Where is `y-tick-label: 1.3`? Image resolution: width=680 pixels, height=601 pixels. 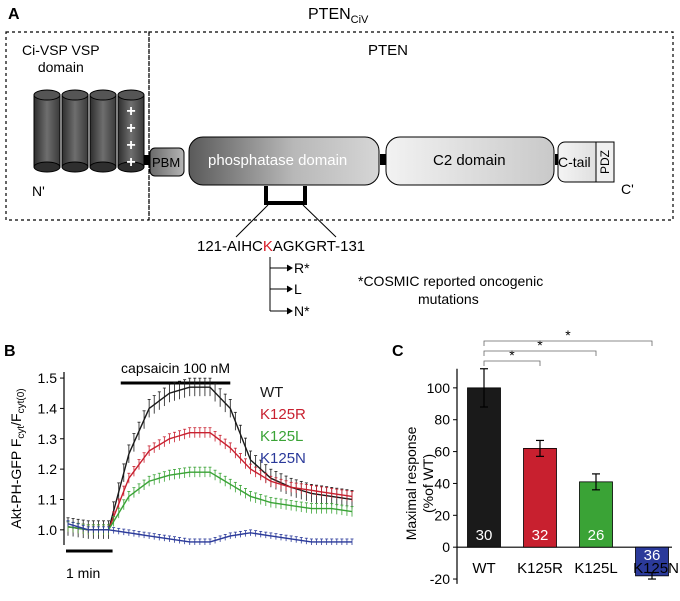 y-tick-label: 1.3 is located at coordinates (48, 439).